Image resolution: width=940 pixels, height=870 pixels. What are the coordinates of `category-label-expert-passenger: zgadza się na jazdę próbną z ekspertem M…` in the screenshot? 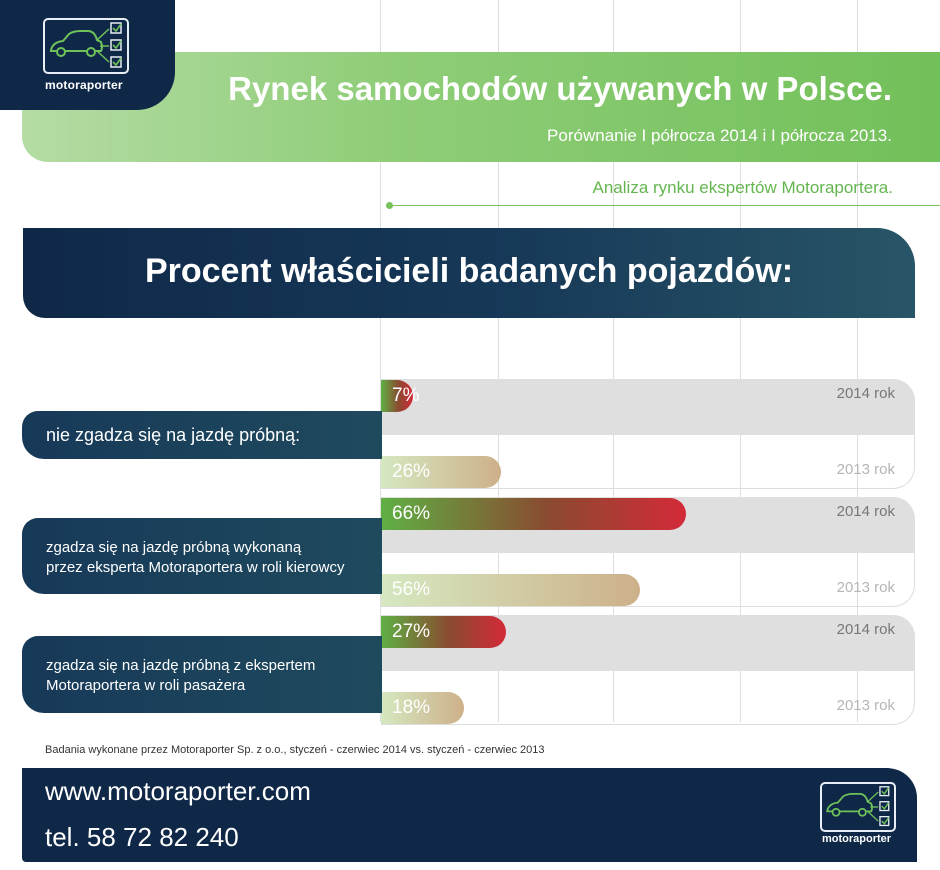 It's located at (202, 674).